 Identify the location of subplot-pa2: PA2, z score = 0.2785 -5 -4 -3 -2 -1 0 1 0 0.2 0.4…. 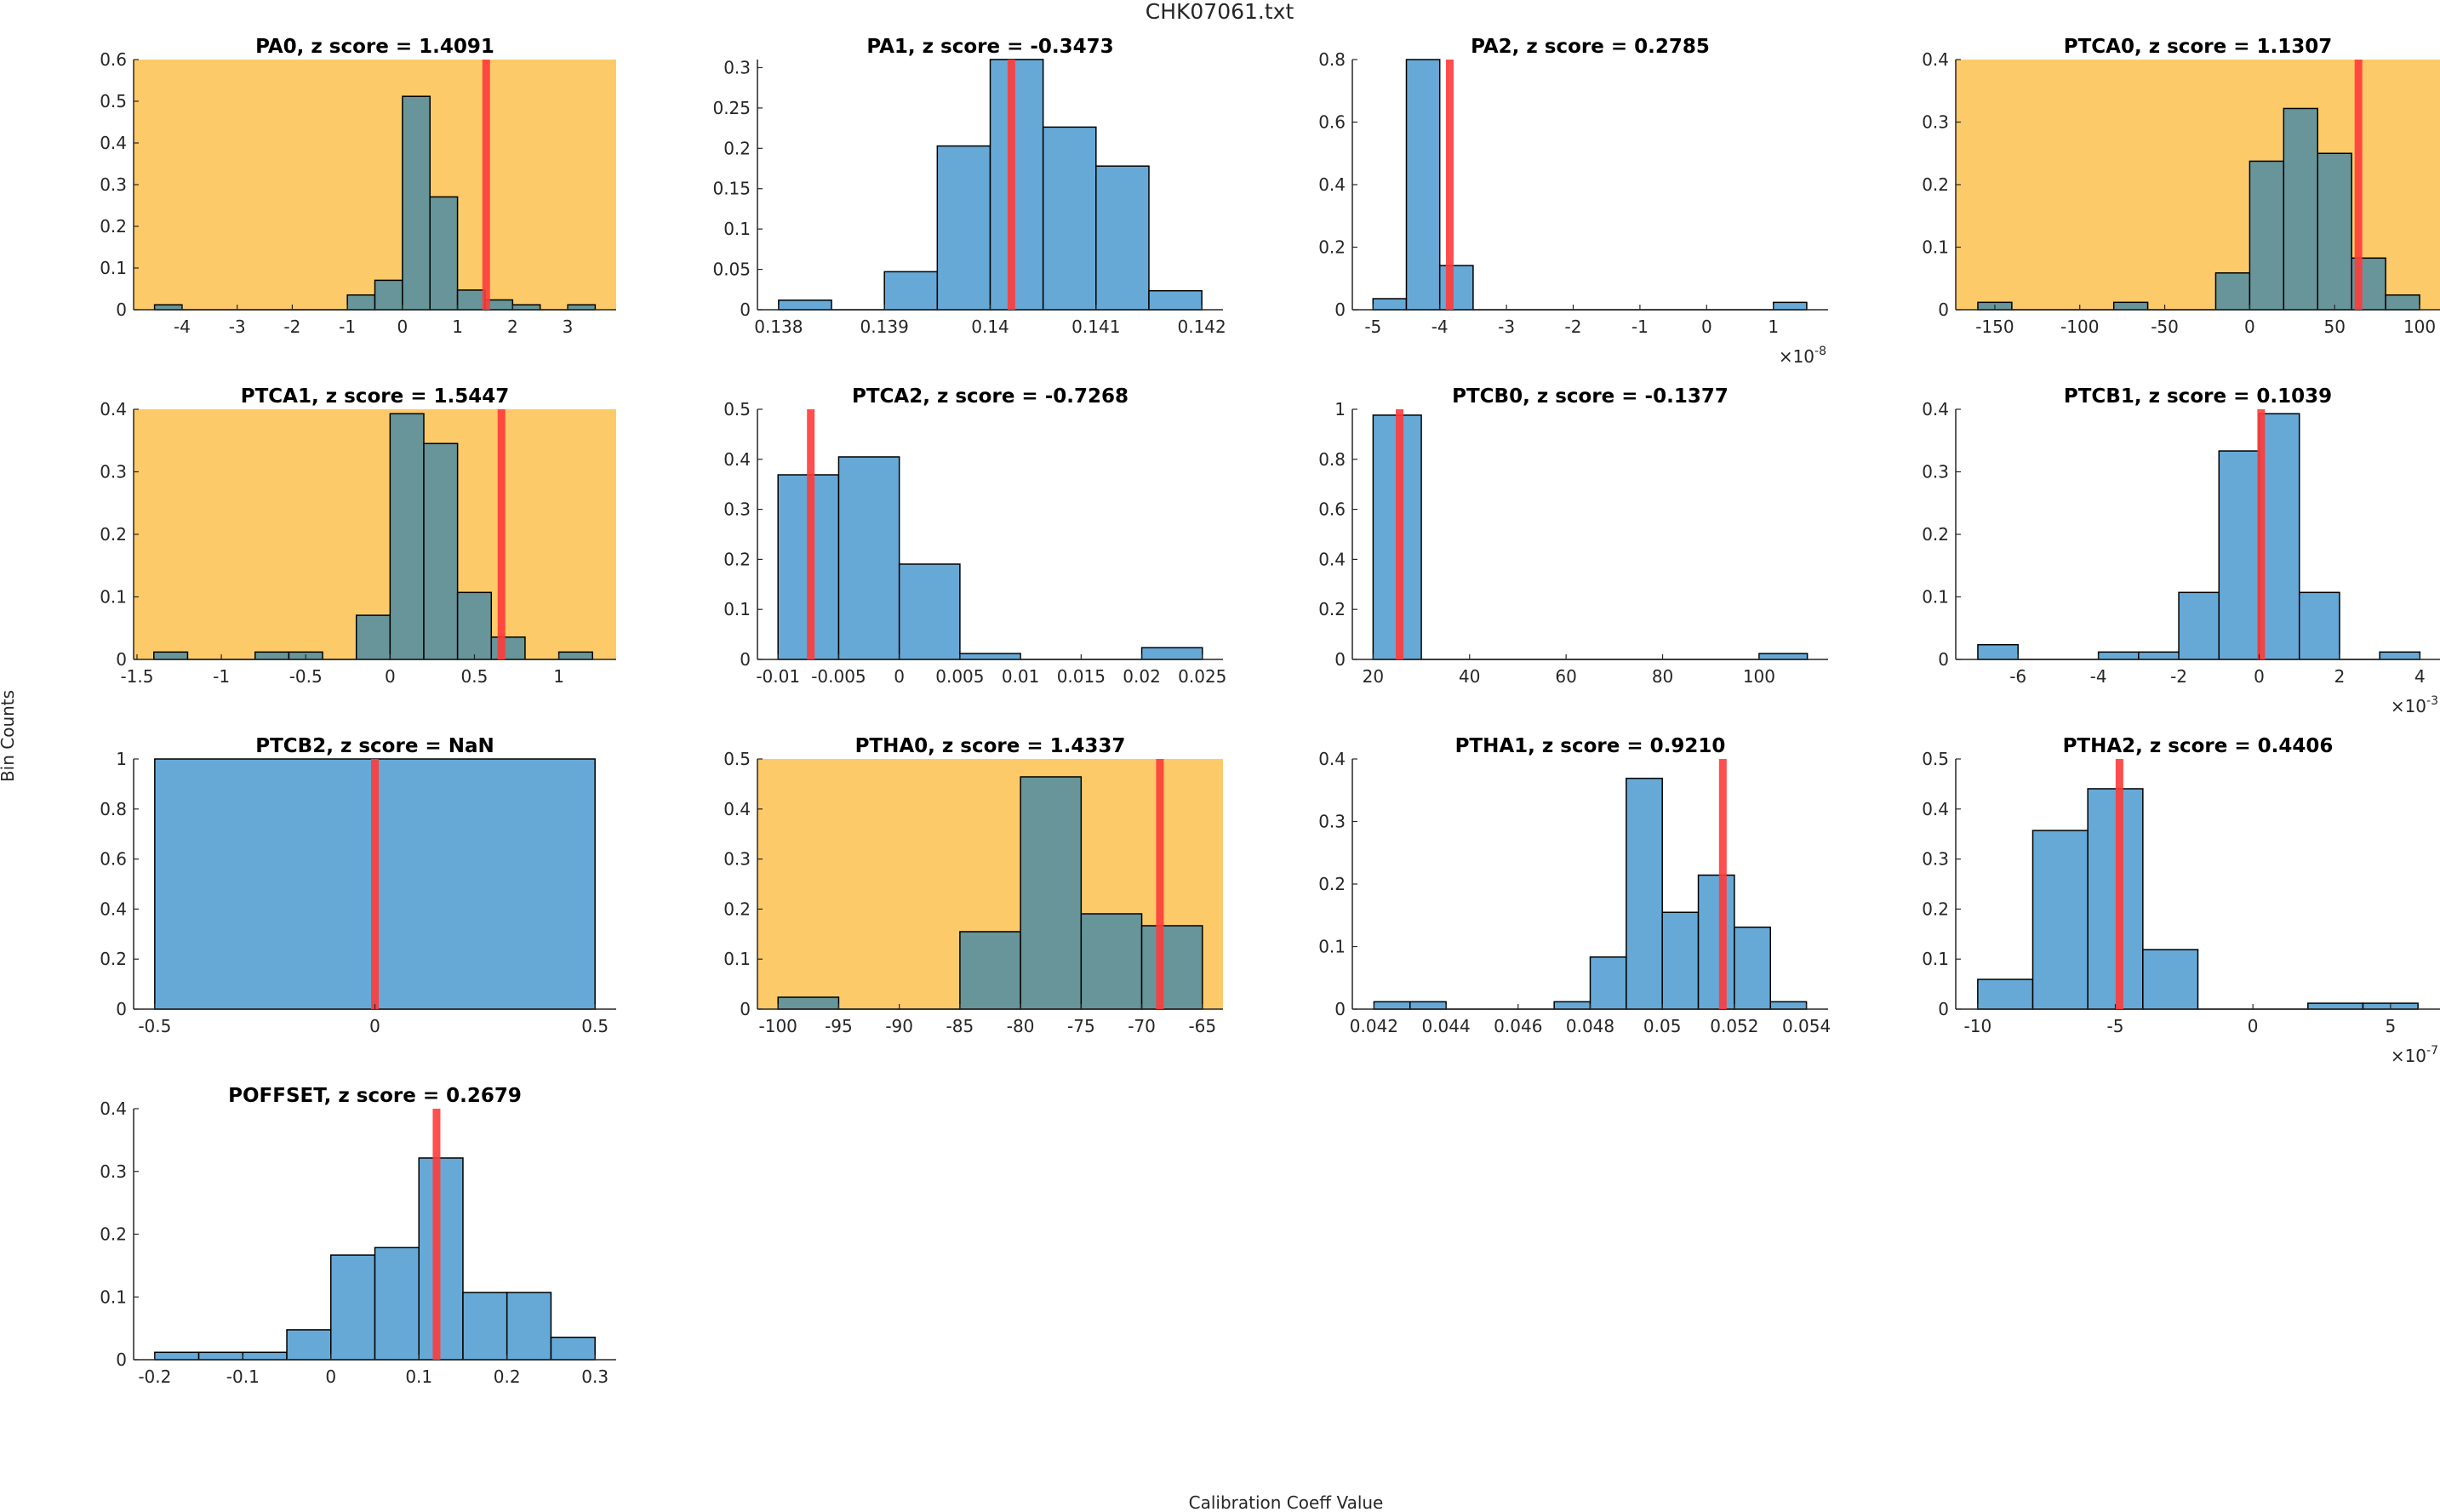
(1573, 201).